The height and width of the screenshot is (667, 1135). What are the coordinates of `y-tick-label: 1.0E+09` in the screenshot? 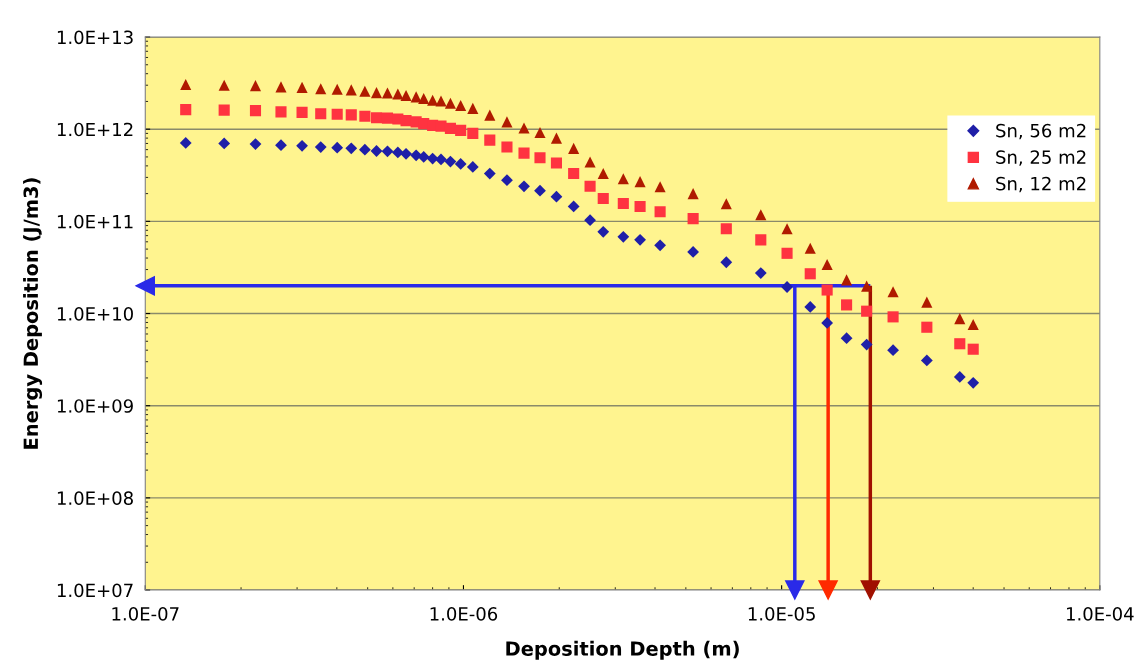 It's located at (95, 406).